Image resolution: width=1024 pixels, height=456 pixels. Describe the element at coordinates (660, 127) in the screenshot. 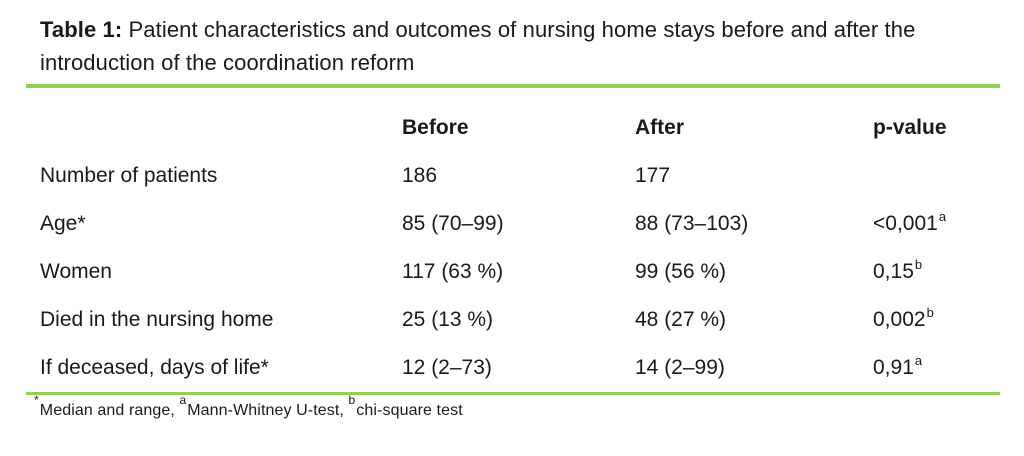

I see `column-header-after: After` at that location.